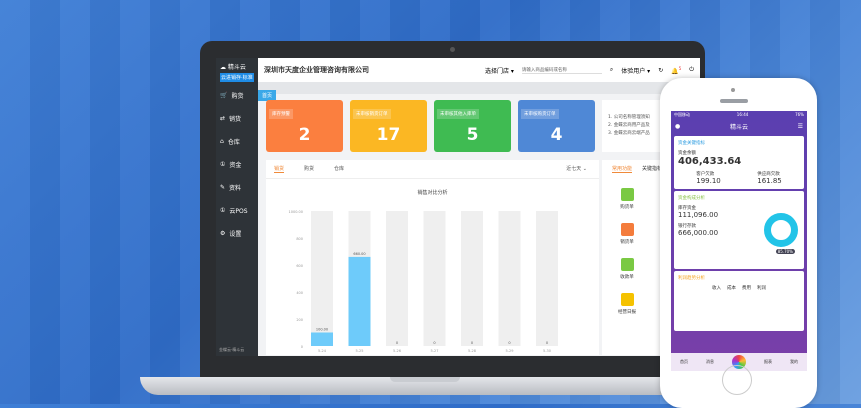  Describe the element at coordinates (316, 70) in the screenshot. I see `company-title: 深圳市天度企业管理咨询有限公司` at that location.